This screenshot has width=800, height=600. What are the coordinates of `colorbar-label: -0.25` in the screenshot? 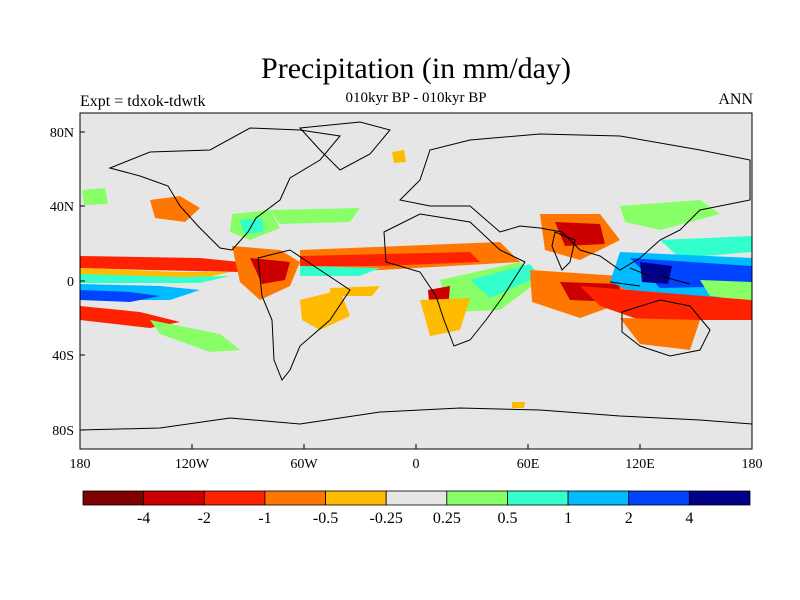 It's located at (386, 518).